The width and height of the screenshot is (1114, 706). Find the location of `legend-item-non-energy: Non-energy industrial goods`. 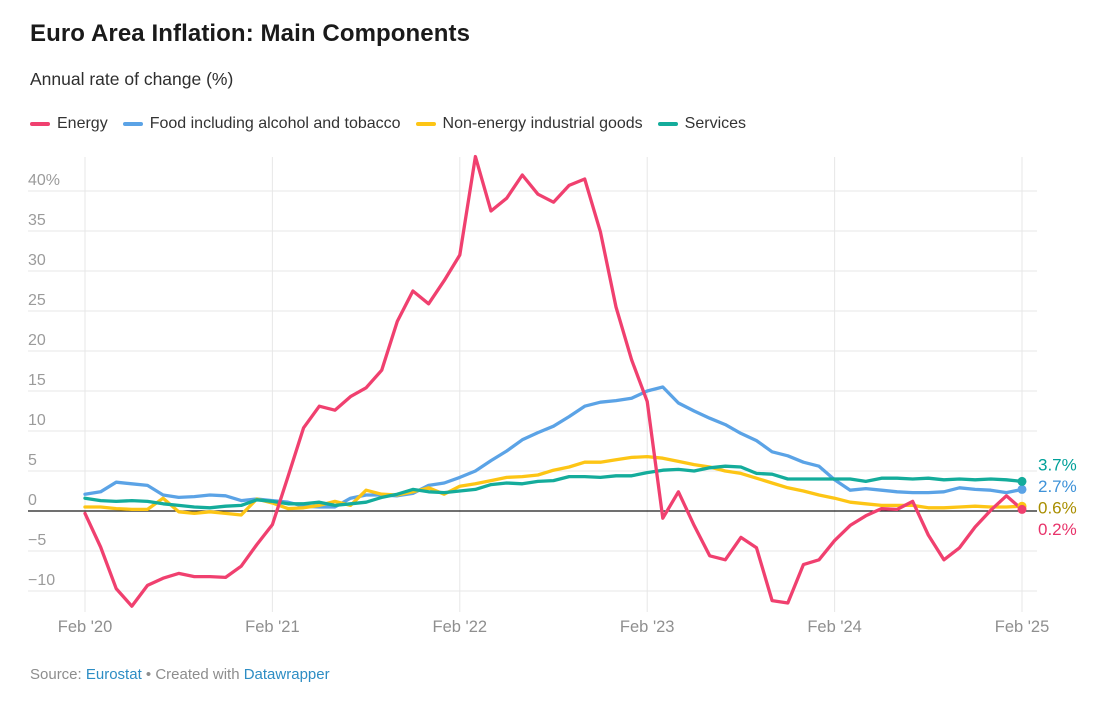

legend-item-non-energy: Non-energy industrial goods is located at coordinates (529, 124).